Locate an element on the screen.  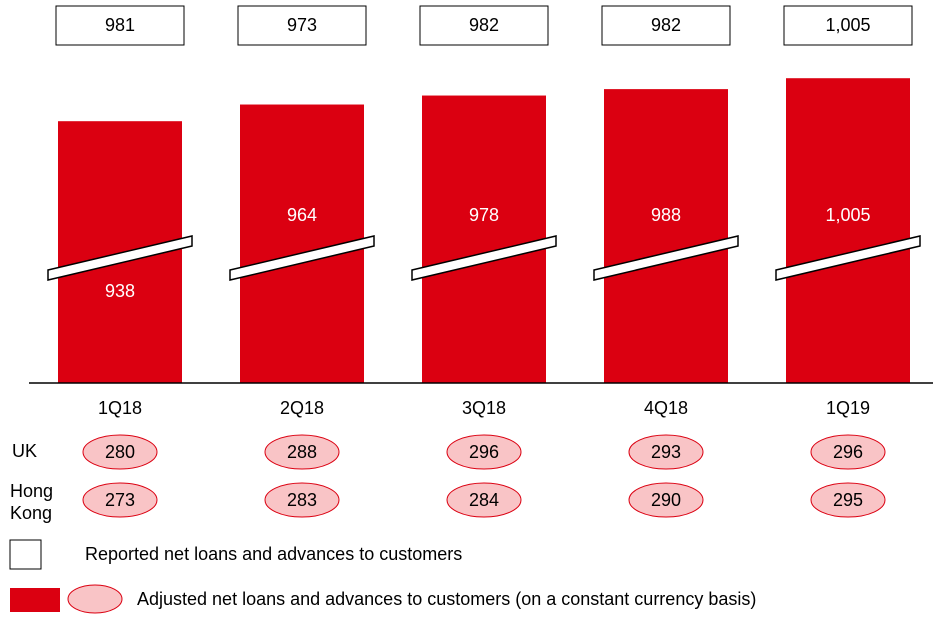
oval-label: 283 is located at coordinates (302, 500).